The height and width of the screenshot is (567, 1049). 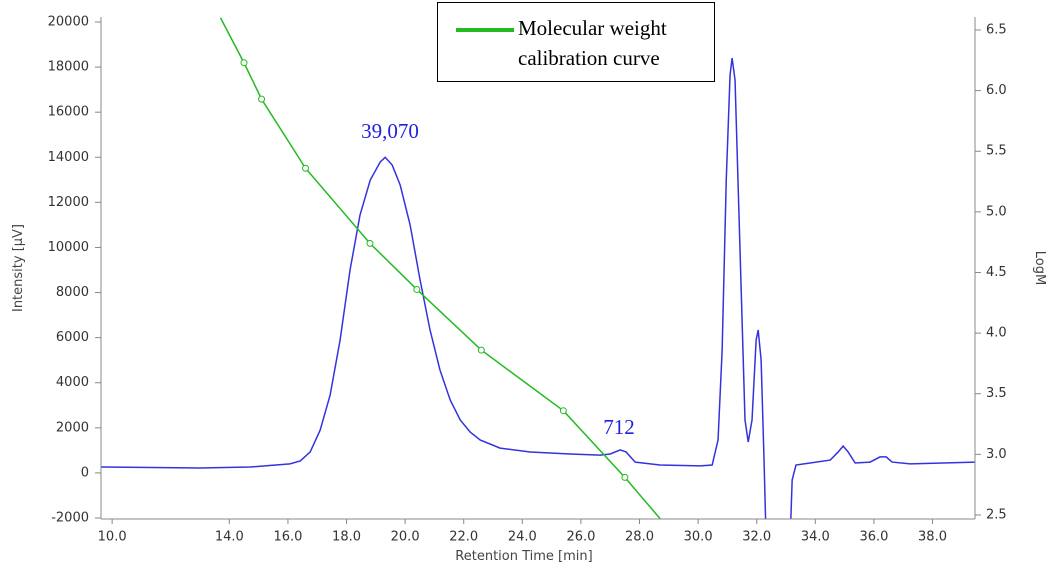 What do you see at coordinates (405, 537) in the screenshot?
I see `x-tick-label: 20.0` at bounding box center [405, 537].